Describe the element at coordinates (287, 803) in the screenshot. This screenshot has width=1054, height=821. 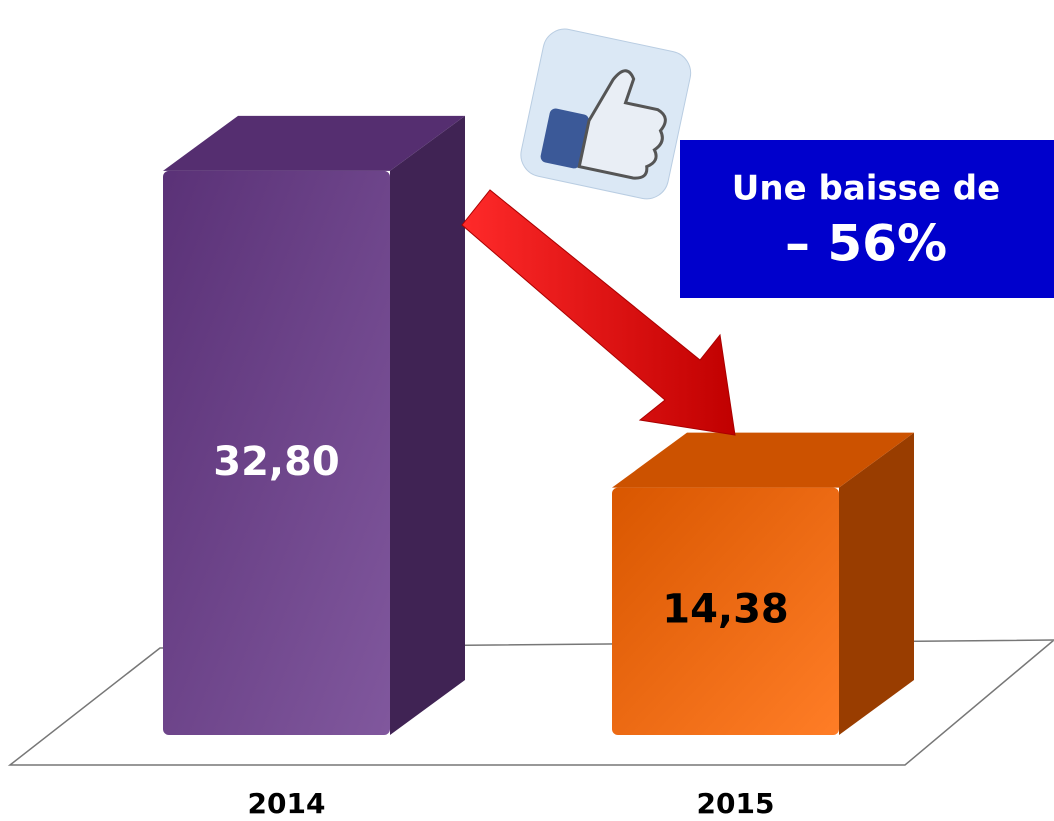
I see `x-tick-label: 2014` at that location.